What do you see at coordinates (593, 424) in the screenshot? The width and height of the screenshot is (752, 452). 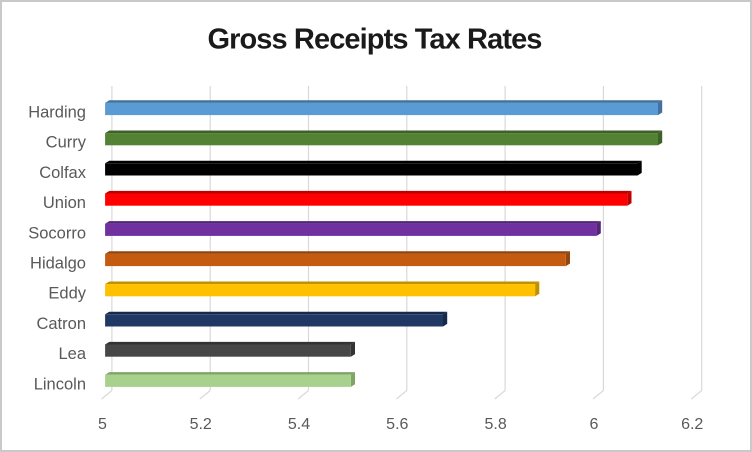 I see `svg-text: 6` at bounding box center [593, 424].